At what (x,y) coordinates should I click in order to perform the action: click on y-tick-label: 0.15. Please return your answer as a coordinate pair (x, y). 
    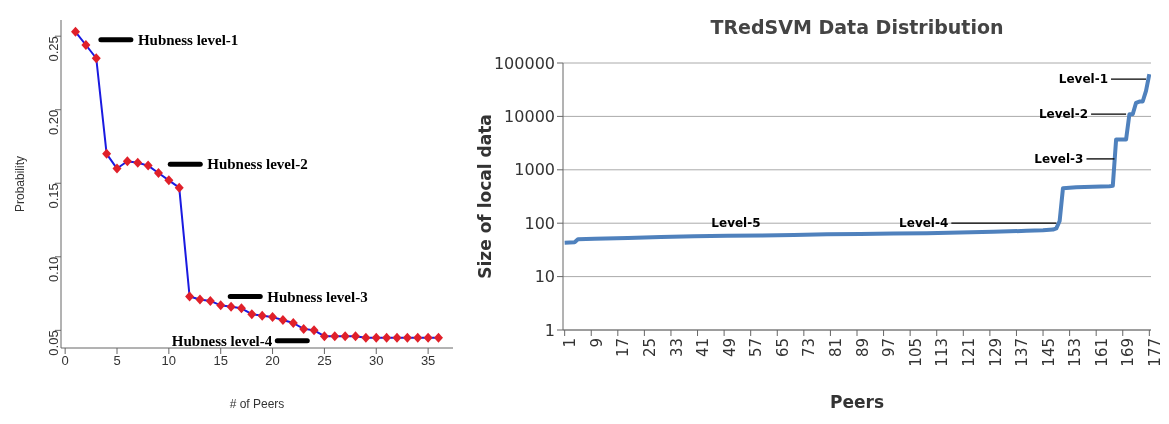
    Looking at the image, I should click on (53, 196).